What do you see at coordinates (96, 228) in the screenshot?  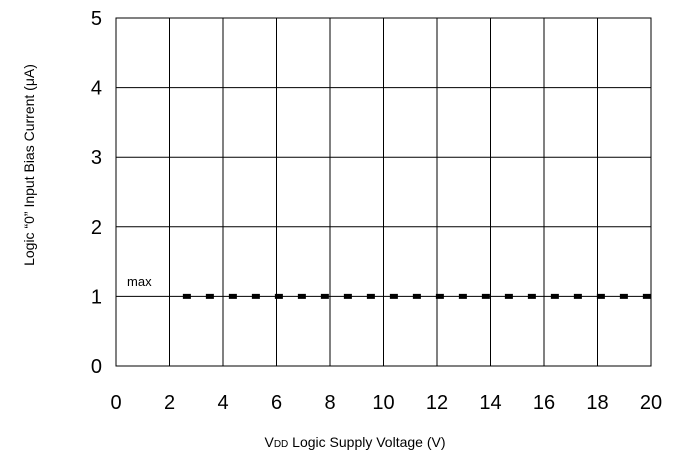 I see `y-tick-label-2: 2` at bounding box center [96, 228].